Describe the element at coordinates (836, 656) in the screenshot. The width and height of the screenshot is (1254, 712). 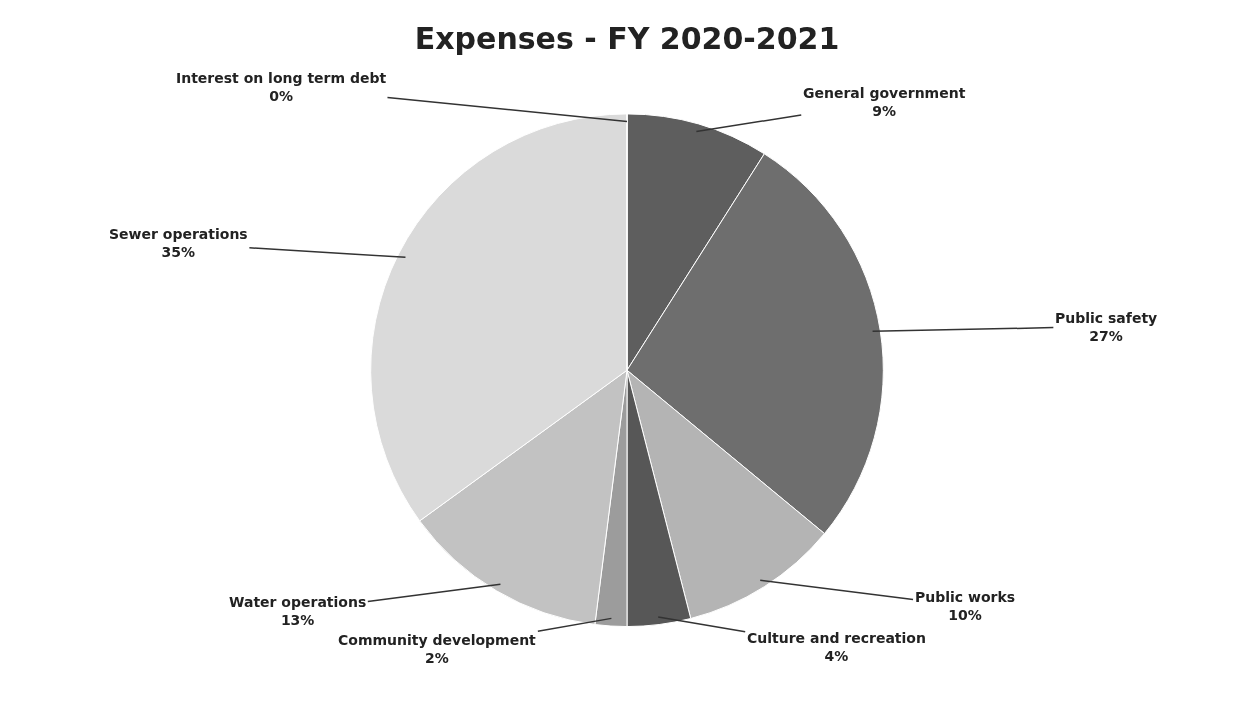
I see `data-label: 4%` at that location.